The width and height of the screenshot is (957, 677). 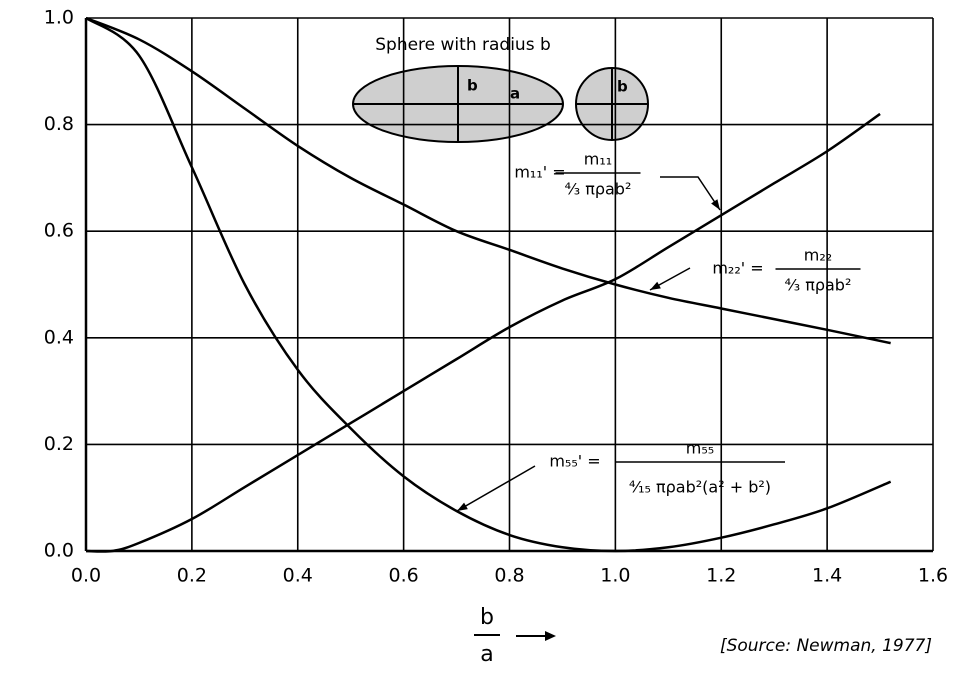 What do you see at coordinates (933, 576) in the screenshot?
I see `x-tick-label: 1.6` at bounding box center [933, 576].